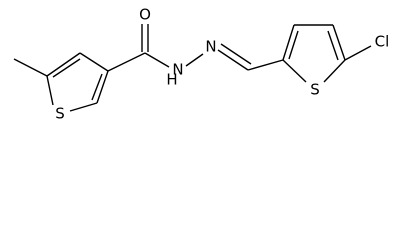 The image size is (394, 240). What do you see at coordinates (382, 42) in the screenshot?
I see `atom-label: Cl` at bounding box center [382, 42].